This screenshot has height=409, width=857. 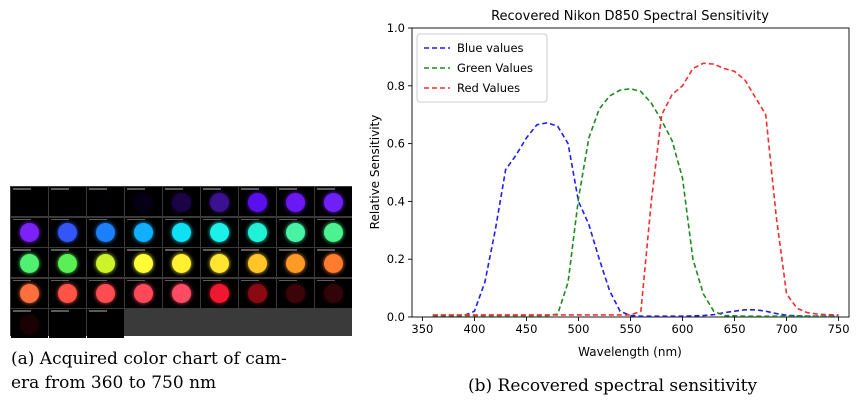 I want to click on x-tick-label: 550, so click(x=631, y=329).